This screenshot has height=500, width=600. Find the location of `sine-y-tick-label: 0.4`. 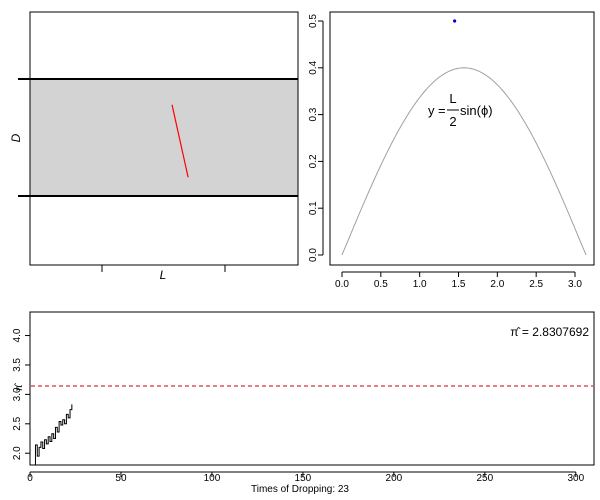

sine-y-tick-label: 0.4 is located at coordinates (313, 67).